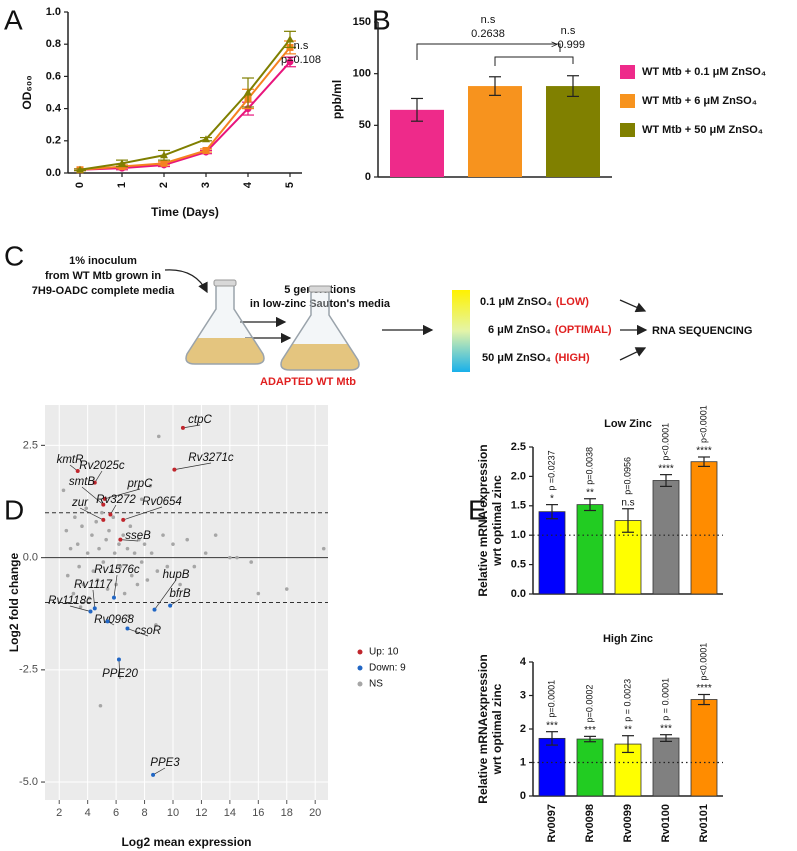 The image size is (797, 851). Describe the element at coordinates (518, 506) in the screenshot. I see `y-tick-label: 1.5` at that location.